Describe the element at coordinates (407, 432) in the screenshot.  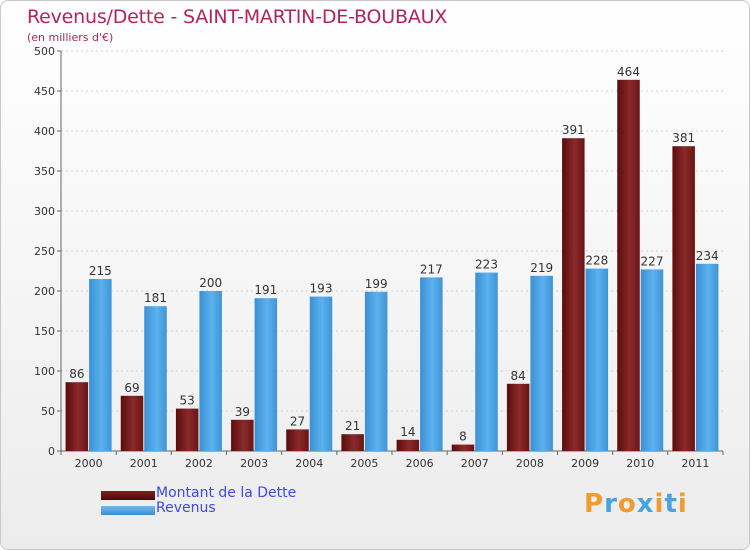
I see `data-label-dette: 14` at that location.